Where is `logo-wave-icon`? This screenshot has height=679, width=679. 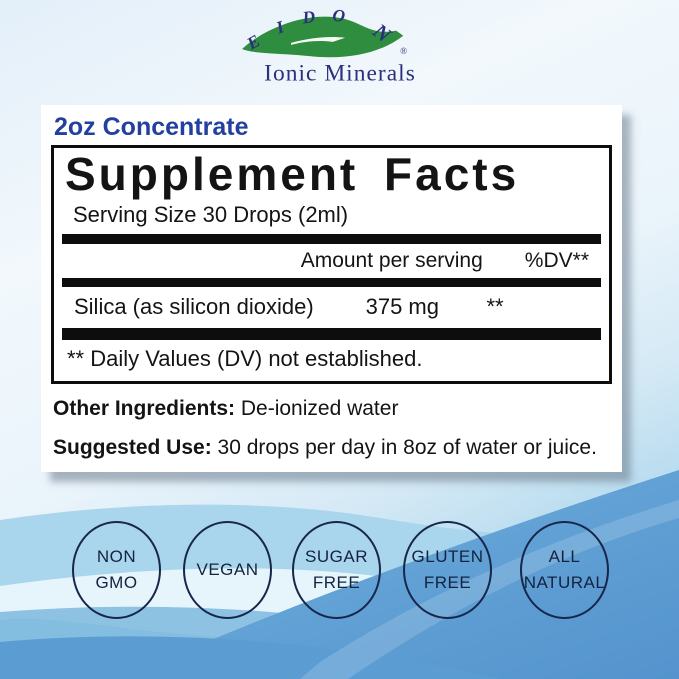 logo-wave-icon is located at coordinates (323, 37).